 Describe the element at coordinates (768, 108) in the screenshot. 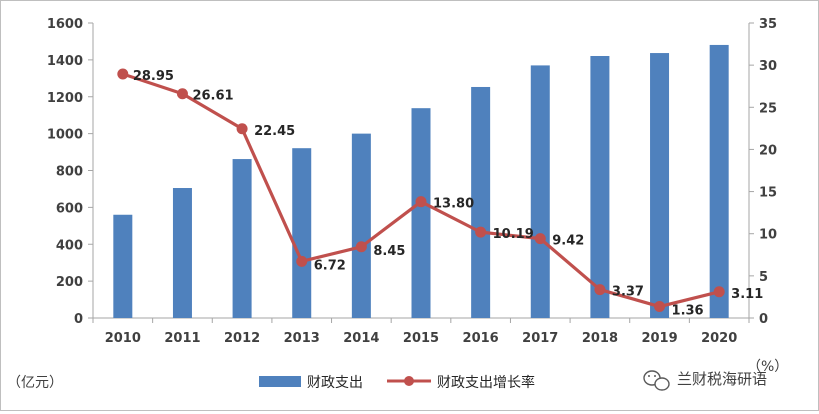

I see `right-tick-label: 25` at that location.